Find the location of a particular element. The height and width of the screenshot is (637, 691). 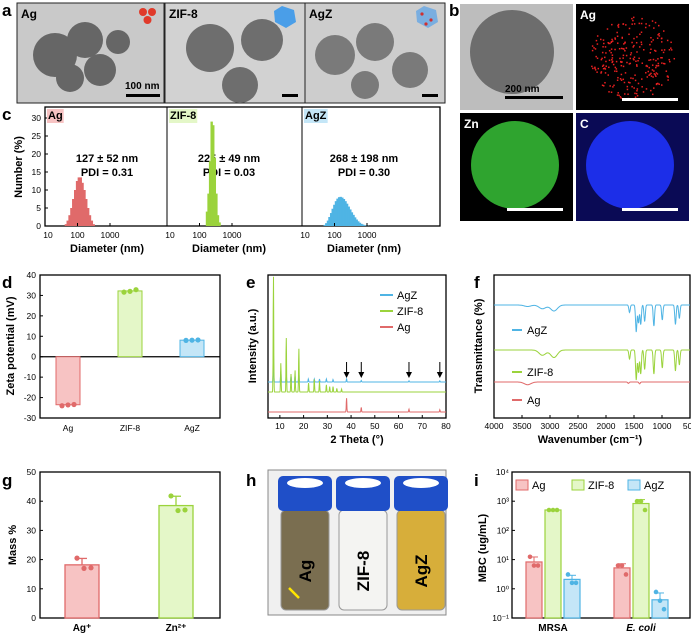

scale-bar is located at coordinates (430, 95).